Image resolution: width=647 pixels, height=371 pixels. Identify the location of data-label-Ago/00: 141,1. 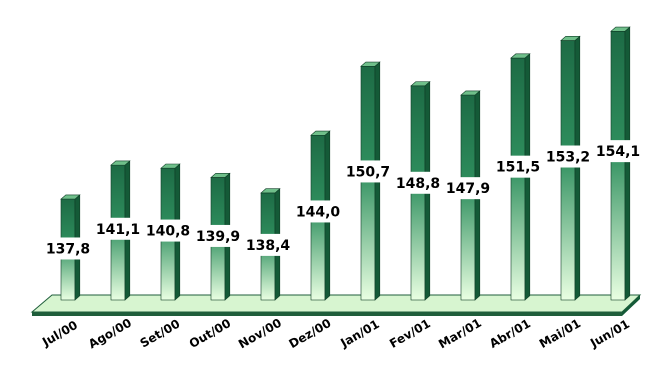
(118, 228).